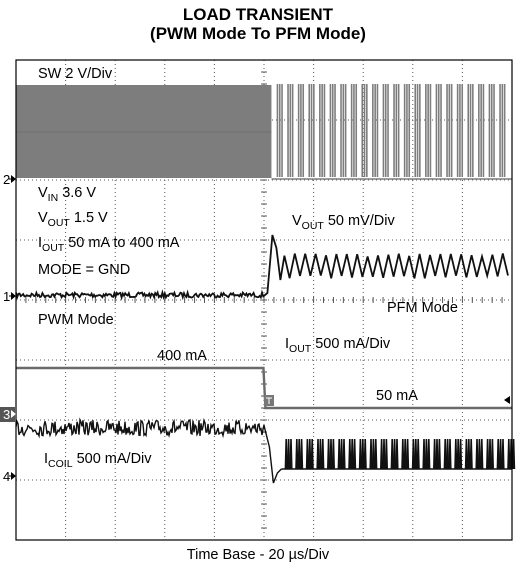 This screenshot has height=571, width=516. I want to click on current-high-label: 400 mA, so click(182, 356).